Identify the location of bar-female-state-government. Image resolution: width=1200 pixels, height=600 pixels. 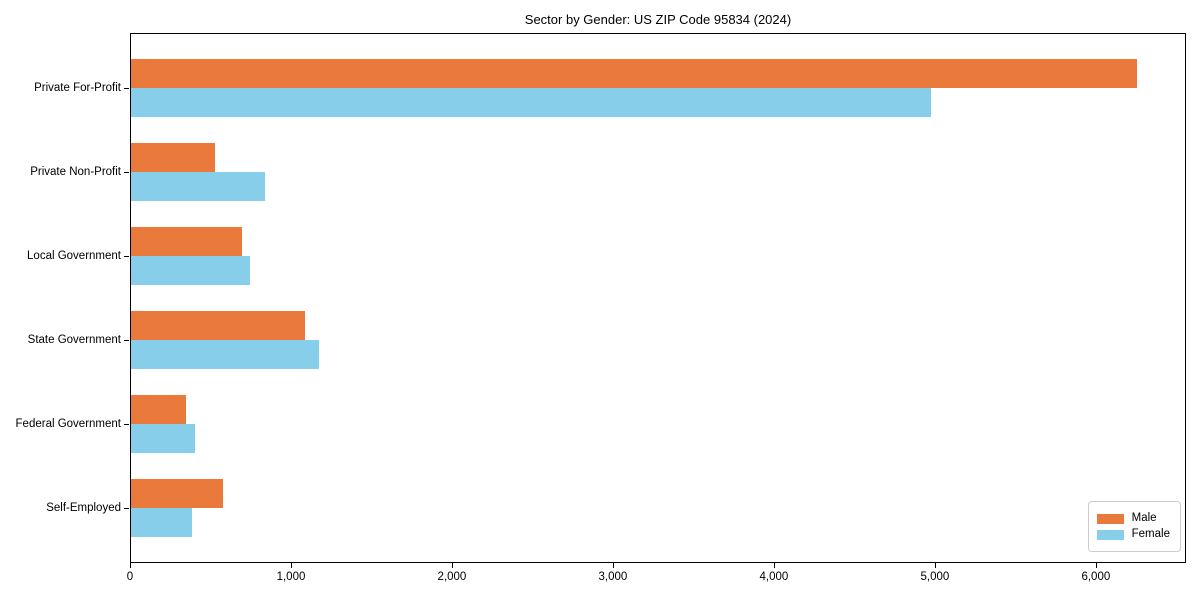
(225, 354).